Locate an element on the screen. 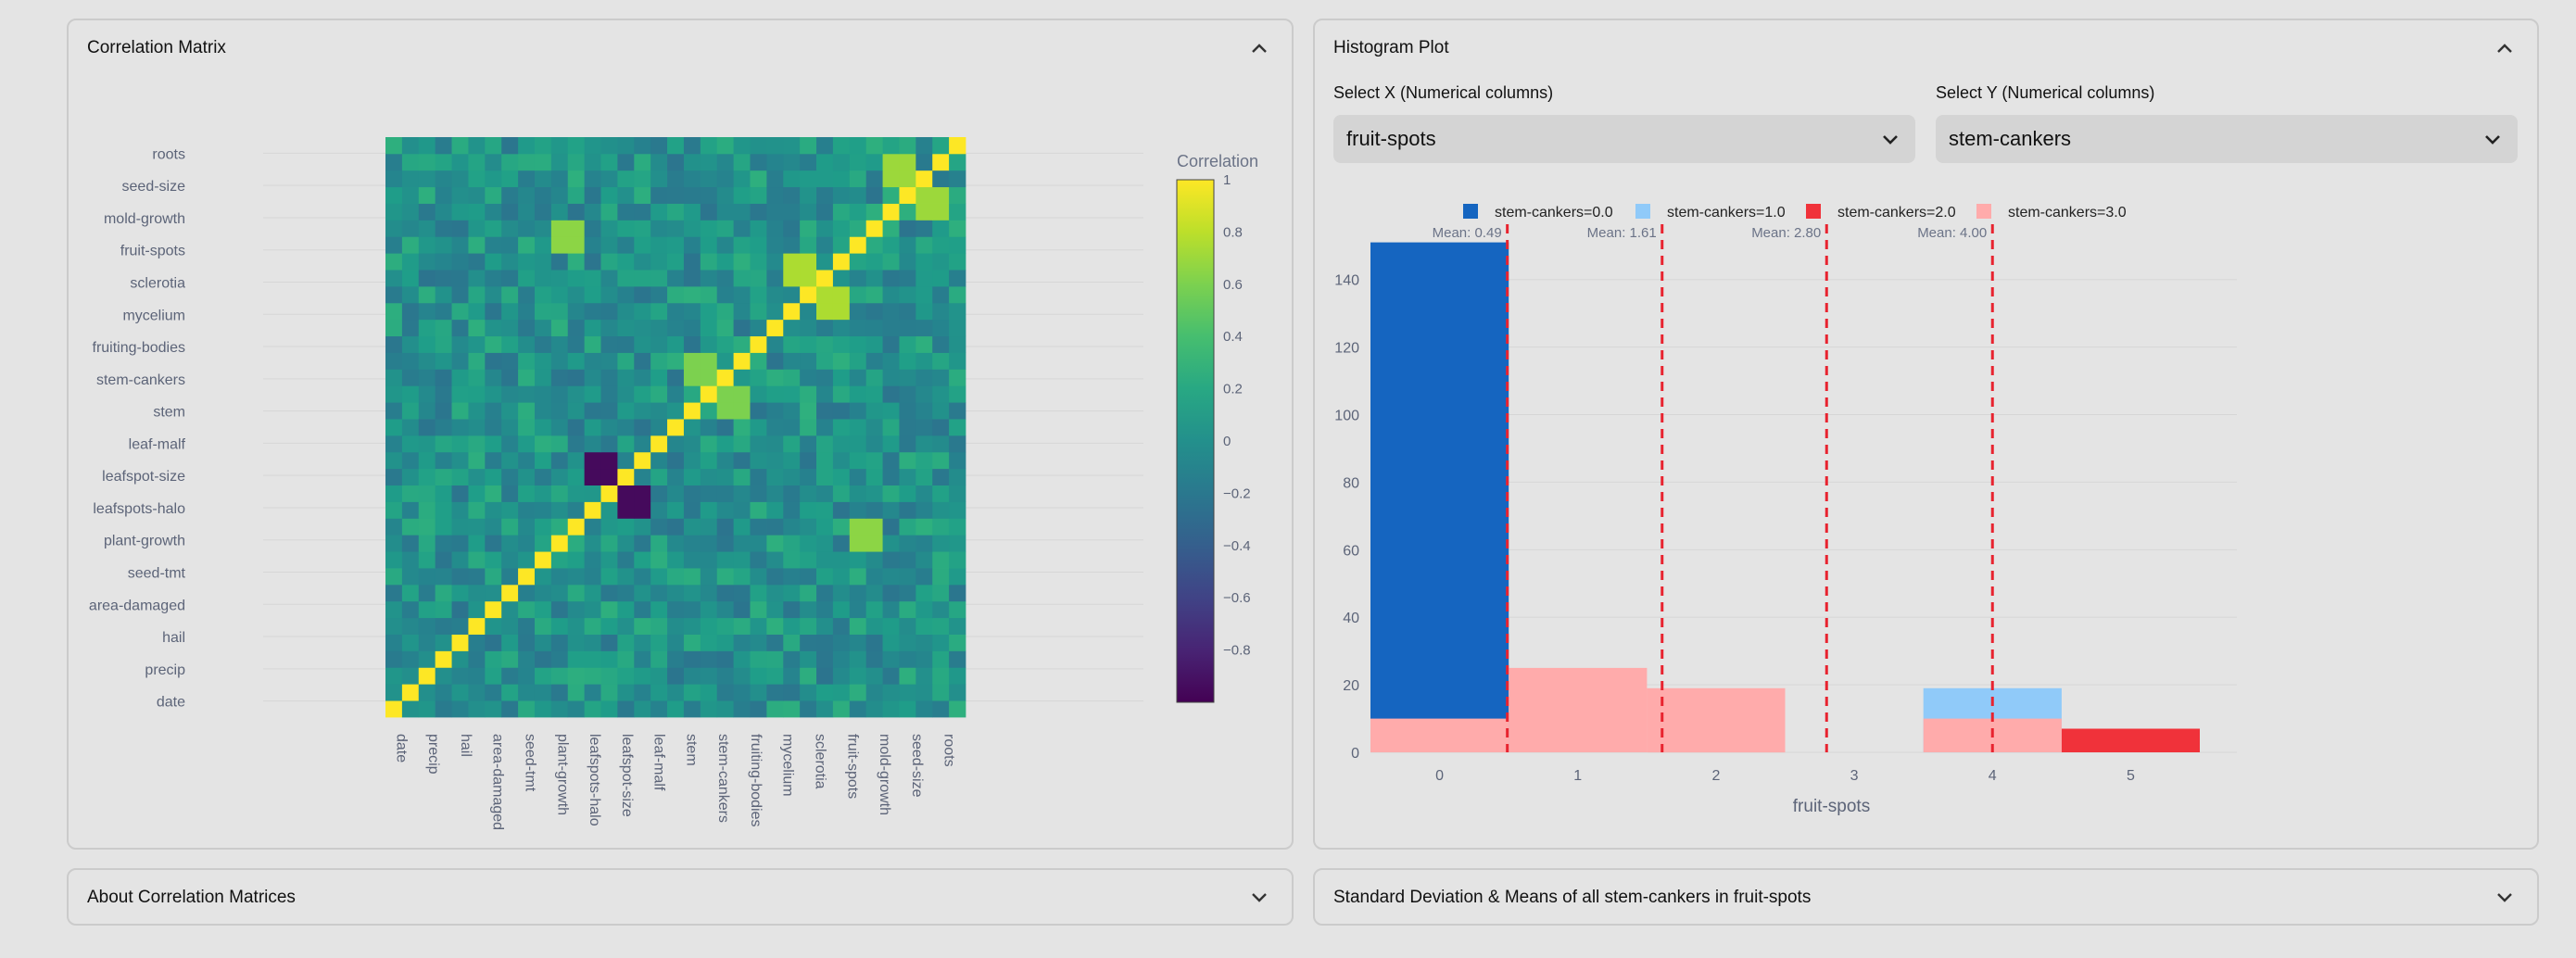 The height and width of the screenshot is (958, 2576). legend-item: stem-cankers=0.0 is located at coordinates (1538, 212).